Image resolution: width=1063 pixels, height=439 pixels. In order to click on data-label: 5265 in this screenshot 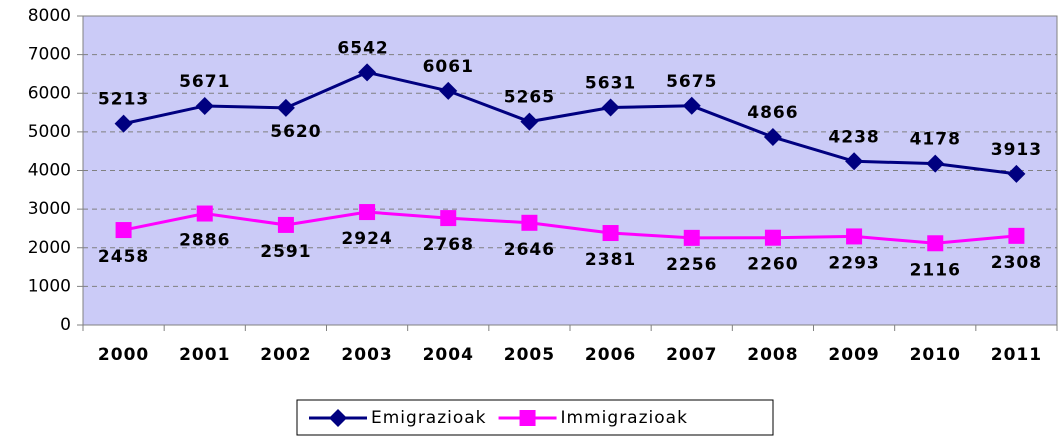, I will do `click(529, 98)`.